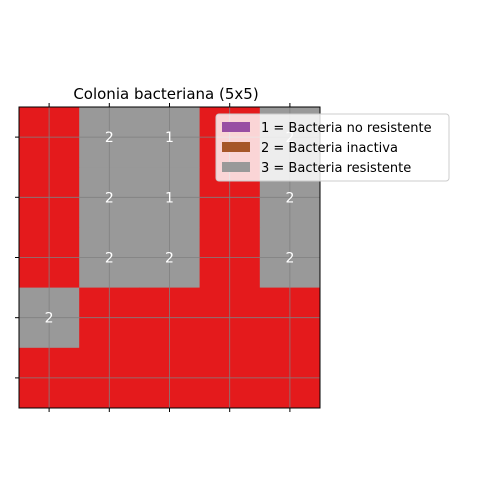  I want to click on legend-label: 2 = Bacteria inactiva, so click(329, 148).